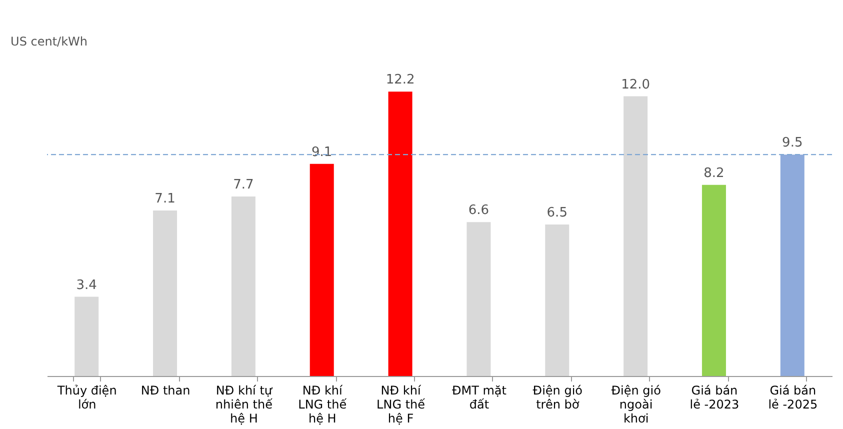 This screenshot has width=843, height=429. What do you see at coordinates (635, 84) in the screenshot?
I see `data-label: 12.0` at bounding box center [635, 84].